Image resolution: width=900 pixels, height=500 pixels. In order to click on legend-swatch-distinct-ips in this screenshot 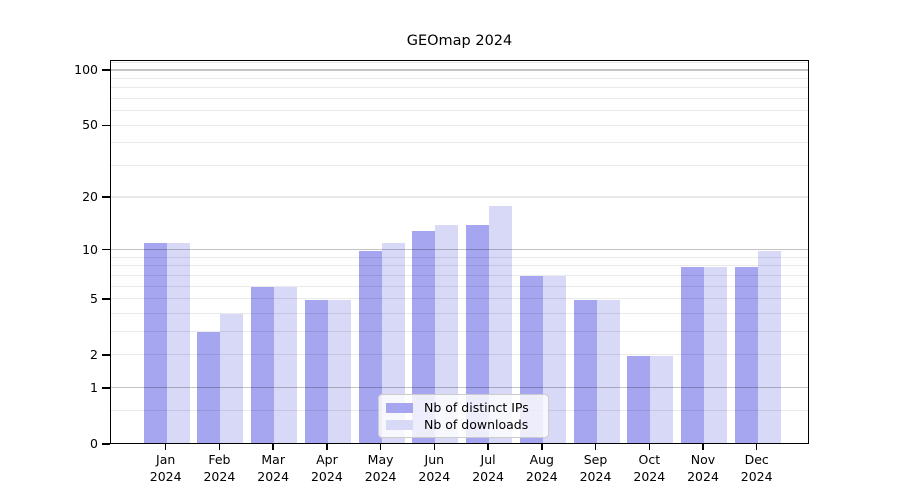, I will do `click(399, 407)`.